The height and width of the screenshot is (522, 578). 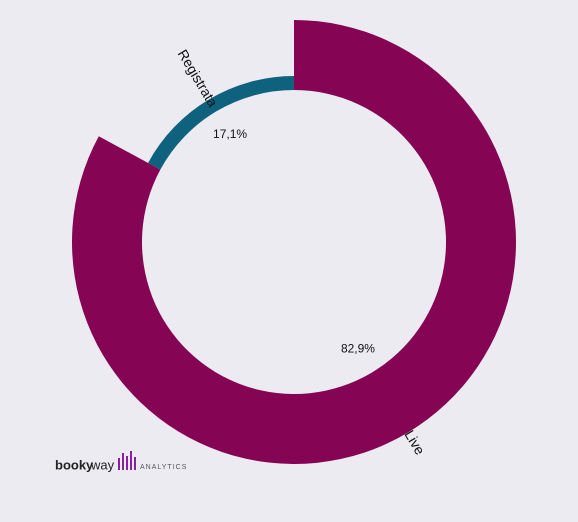 I want to click on logo-bold: booky, so click(x=74, y=464).